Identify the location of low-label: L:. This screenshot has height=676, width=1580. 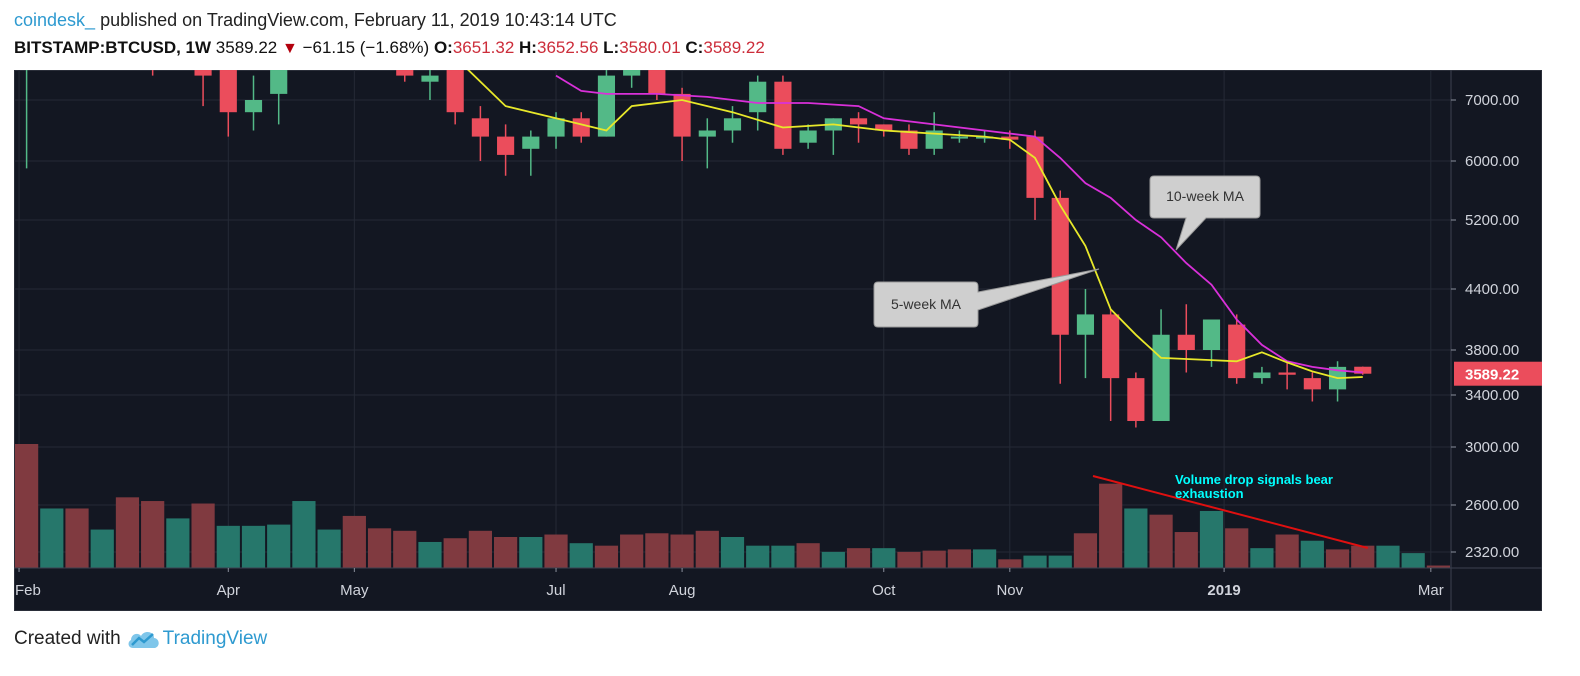
(611, 47).